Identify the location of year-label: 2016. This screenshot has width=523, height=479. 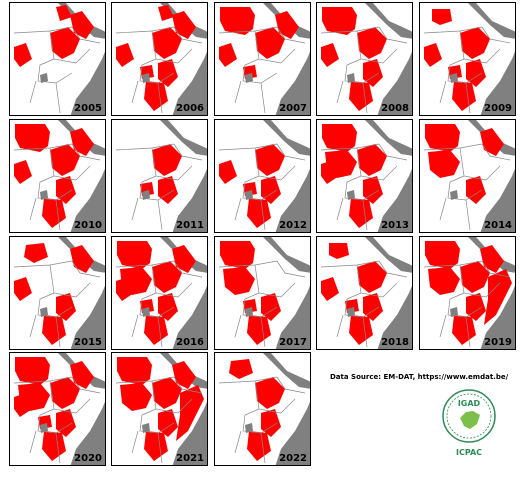
(190, 342).